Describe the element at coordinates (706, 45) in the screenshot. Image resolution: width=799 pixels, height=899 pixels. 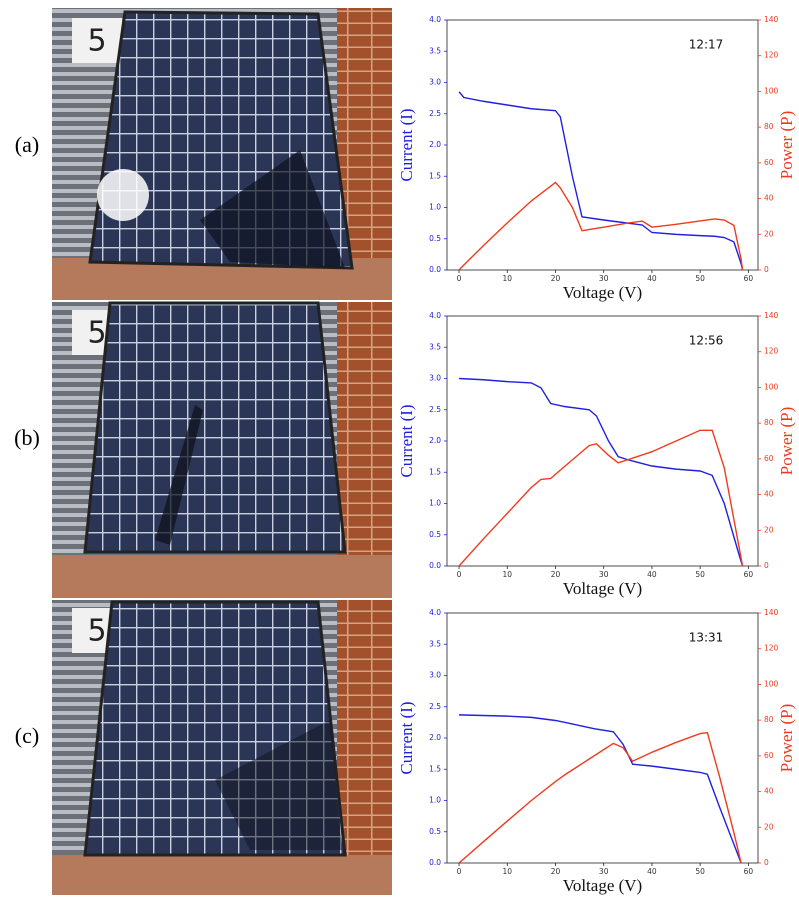
I see `annotation: 12:17` at that location.